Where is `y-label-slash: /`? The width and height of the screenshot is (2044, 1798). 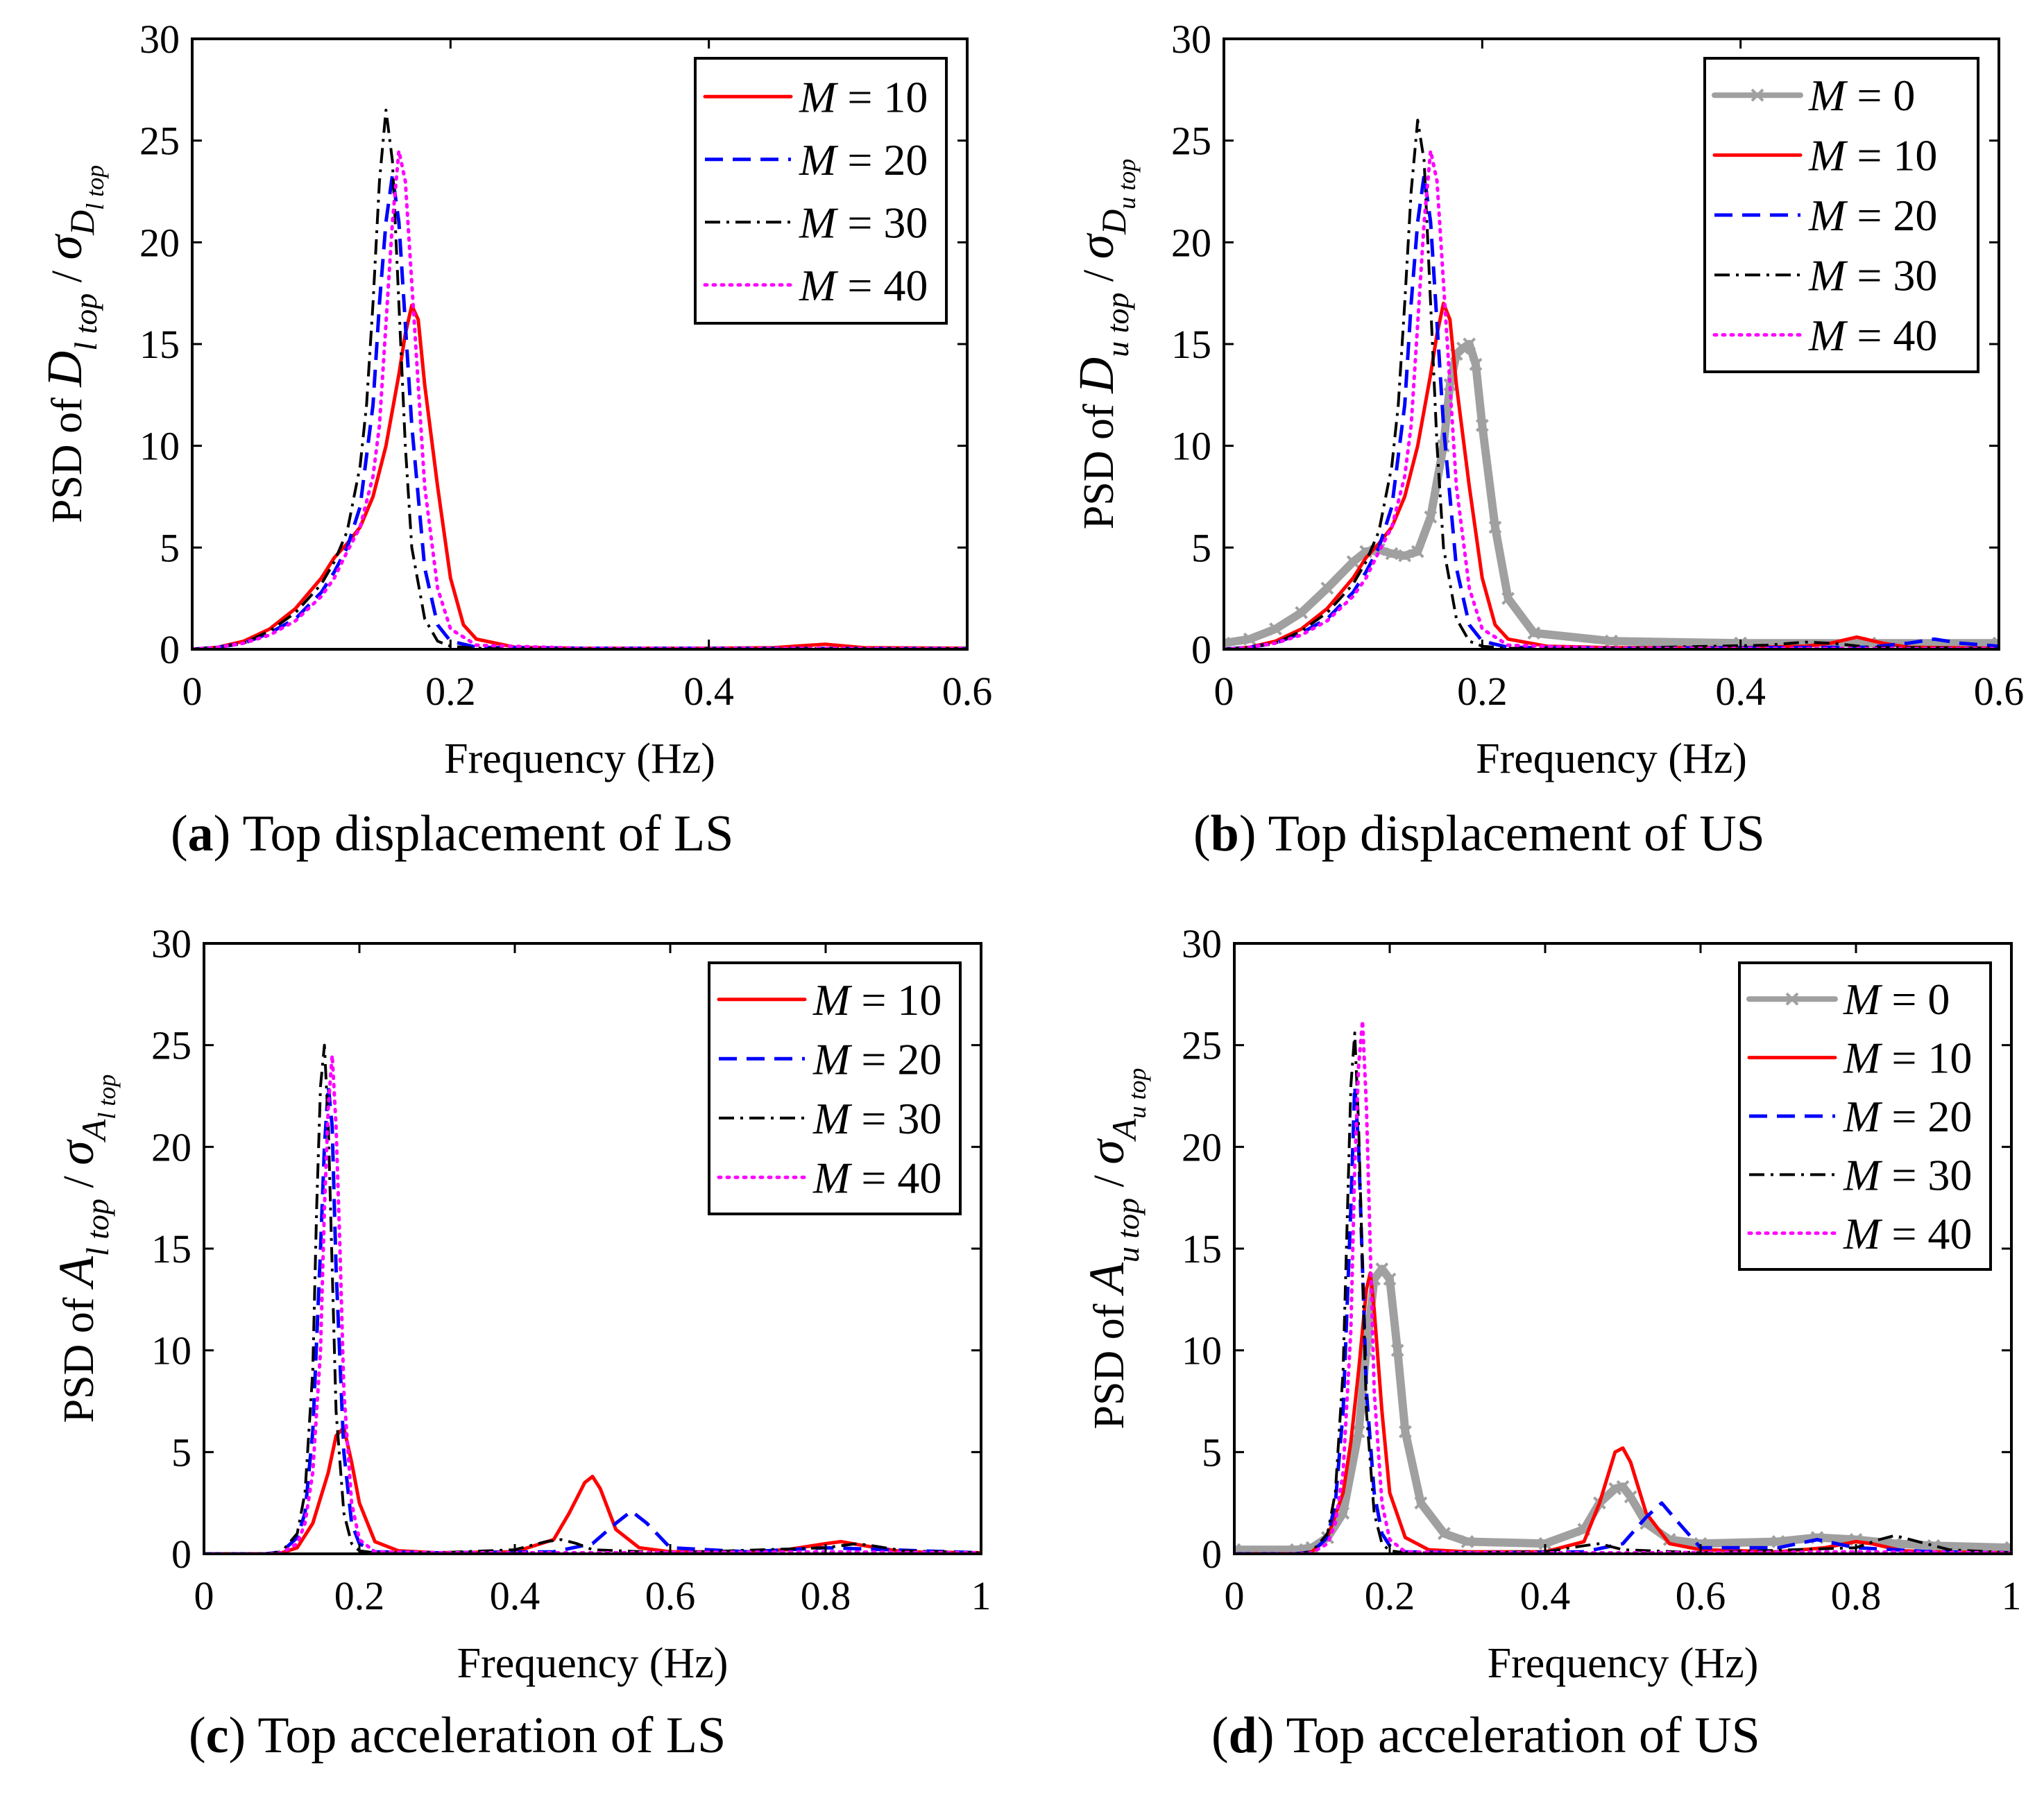
y-label-slash: / is located at coordinates (1099, 275).